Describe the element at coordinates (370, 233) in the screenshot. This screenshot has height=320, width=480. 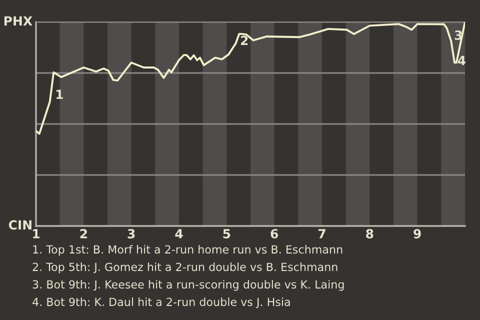
I see `x-tick-label: 8` at that location.